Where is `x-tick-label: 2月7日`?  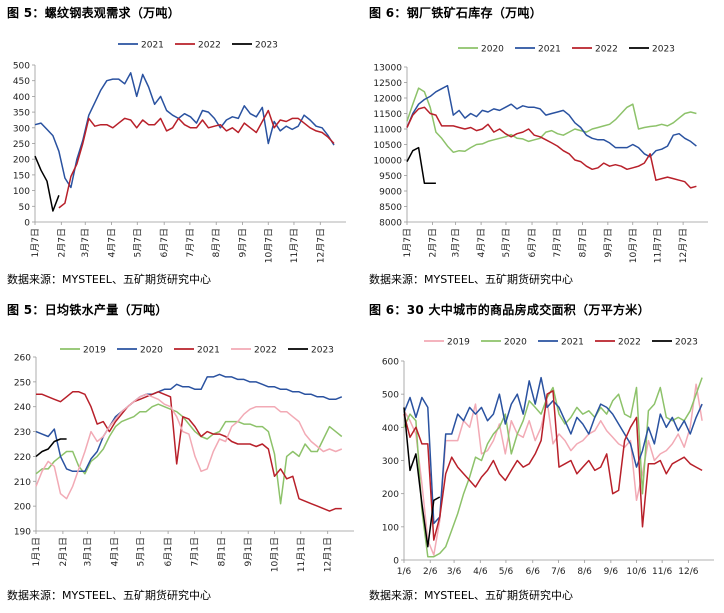
x-tick-label: 2月7日 is located at coordinates (432, 242).